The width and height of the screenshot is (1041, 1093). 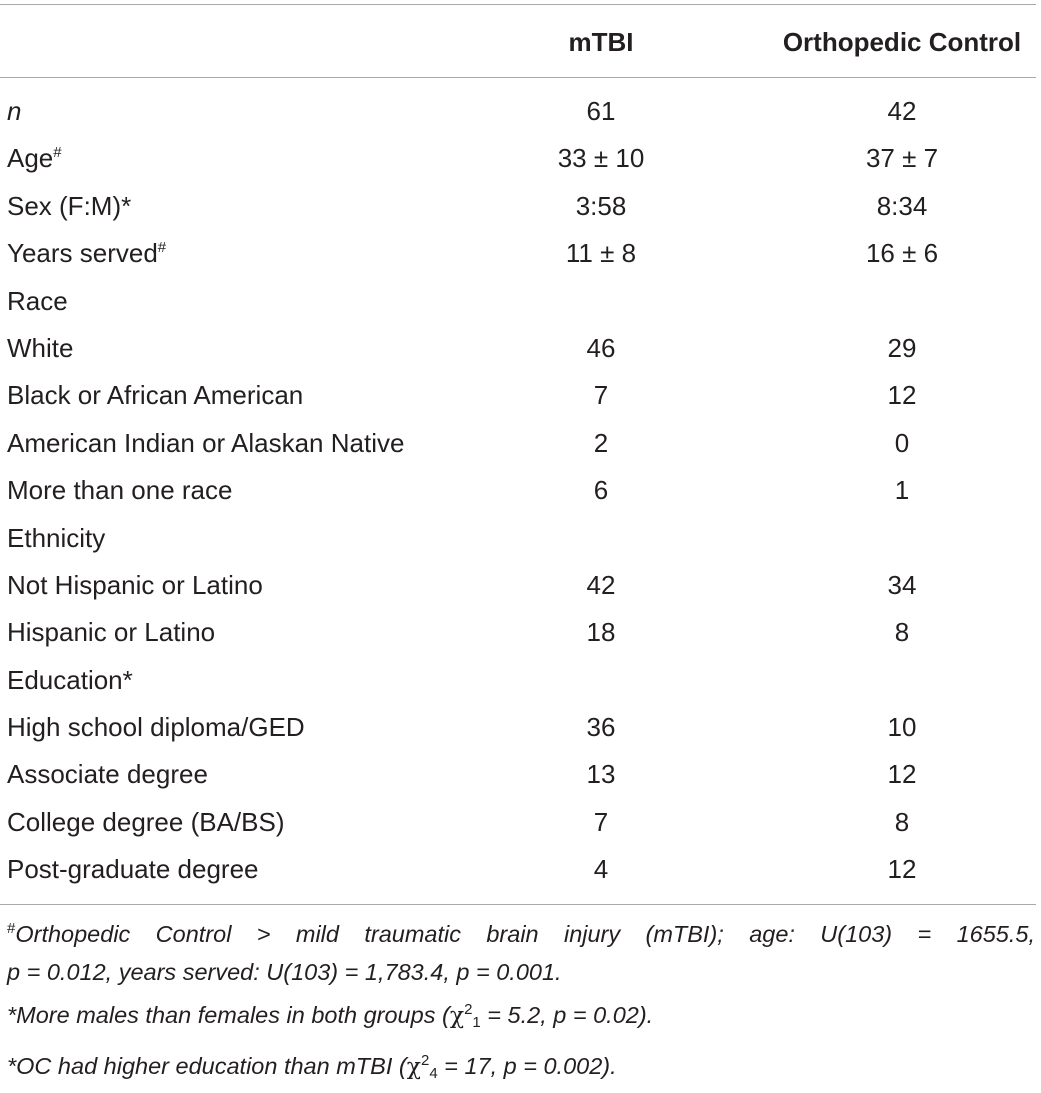 I want to click on table-row: Ethnicity, so click(x=518, y=538).